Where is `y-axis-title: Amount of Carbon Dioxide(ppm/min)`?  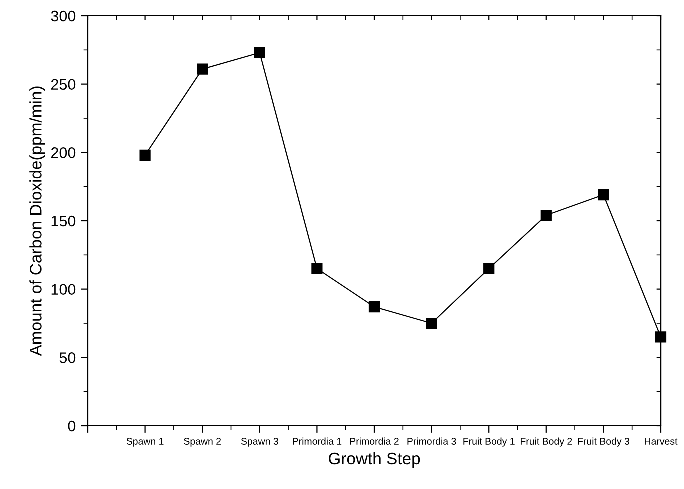
y-axis-title: Amount of Carbon Dioxide(ppm/min) is located at coordinates (38, 221).